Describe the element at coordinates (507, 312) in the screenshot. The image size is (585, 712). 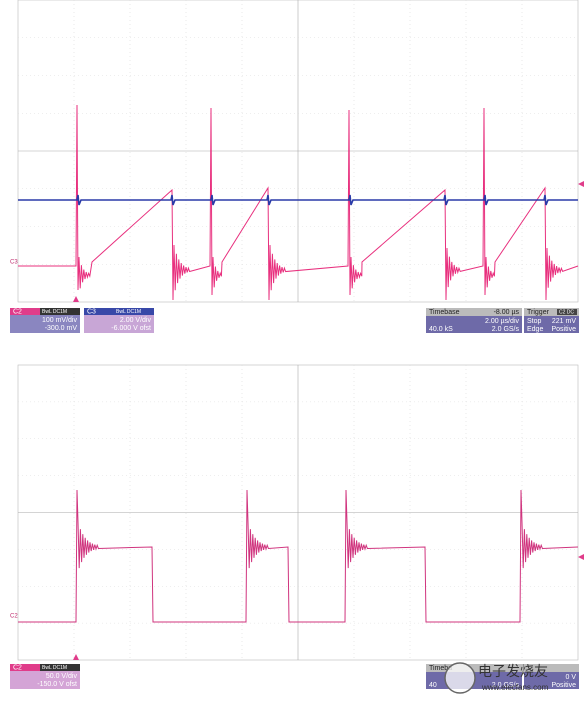
I see `timebase-delay: -8.00 µs` at that location.